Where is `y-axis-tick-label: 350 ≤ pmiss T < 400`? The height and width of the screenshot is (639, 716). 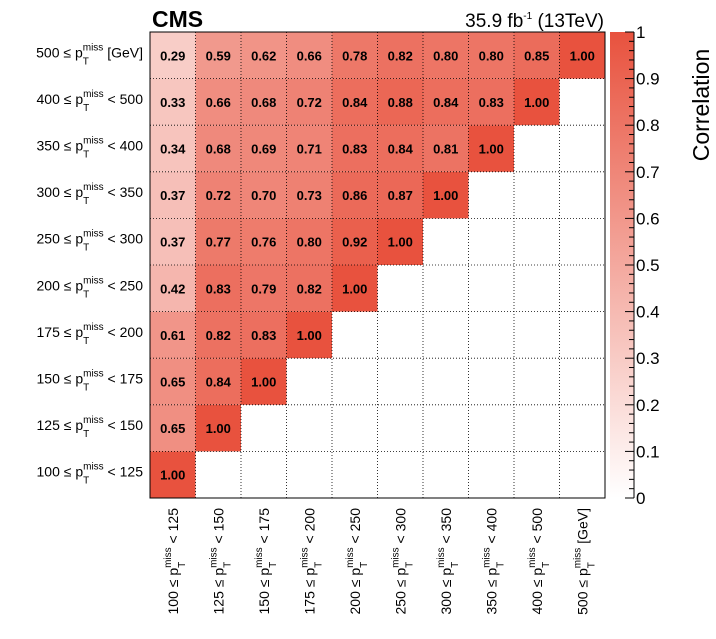 y-axis-tick-label: 350 ≤ pmiss T < 400 is located at coordinates (90, 148).